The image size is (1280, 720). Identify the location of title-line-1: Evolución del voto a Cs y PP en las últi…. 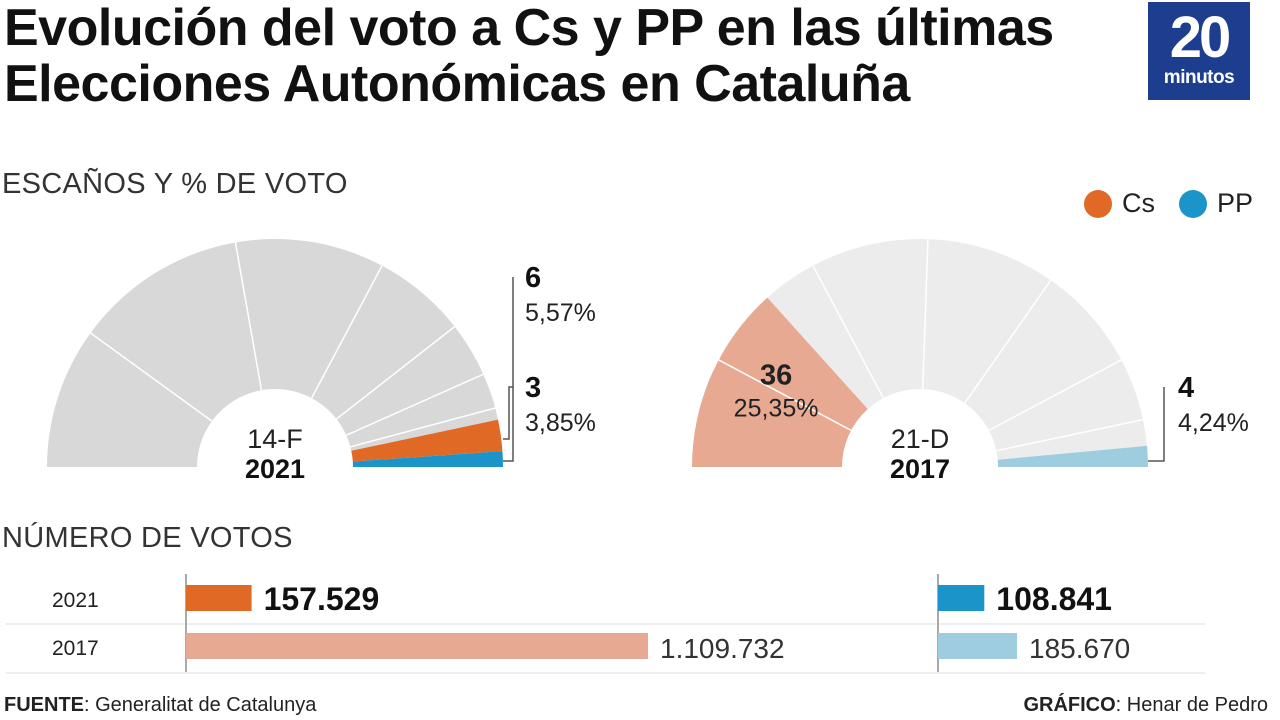
(529, 28).